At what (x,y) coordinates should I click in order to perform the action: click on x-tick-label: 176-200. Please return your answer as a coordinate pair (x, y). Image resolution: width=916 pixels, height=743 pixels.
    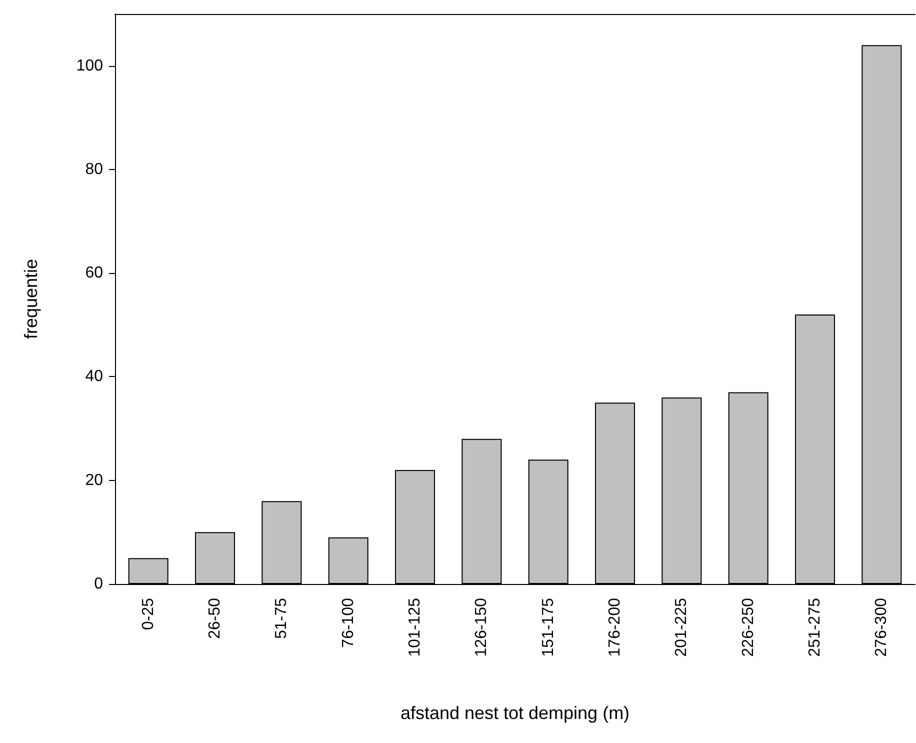
    Looking at the image, I should click on (615, 627).